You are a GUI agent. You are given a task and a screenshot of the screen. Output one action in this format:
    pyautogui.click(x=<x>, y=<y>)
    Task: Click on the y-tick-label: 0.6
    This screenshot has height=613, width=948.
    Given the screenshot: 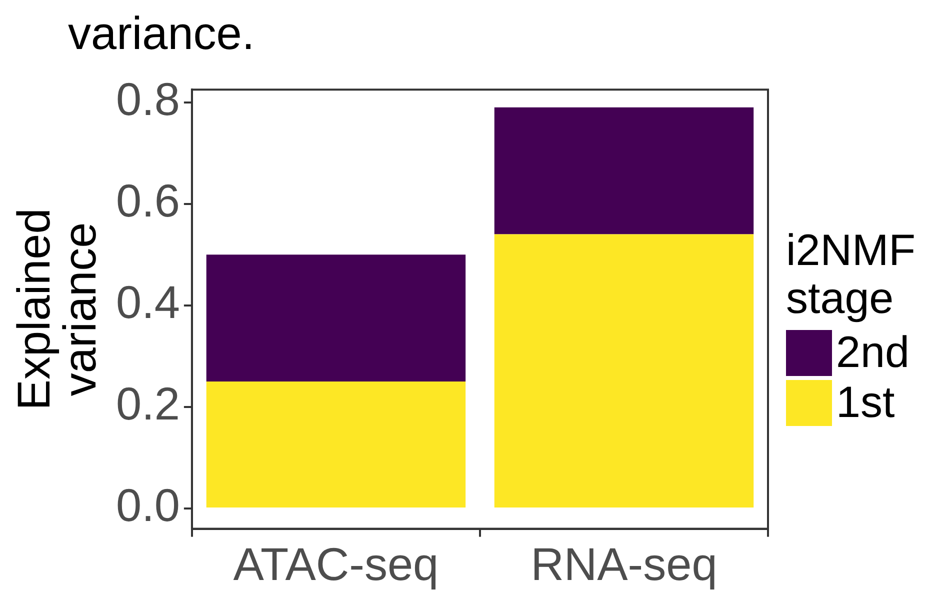 What is the action you would take?
    pyautogui.click(x=148, y=200)
    